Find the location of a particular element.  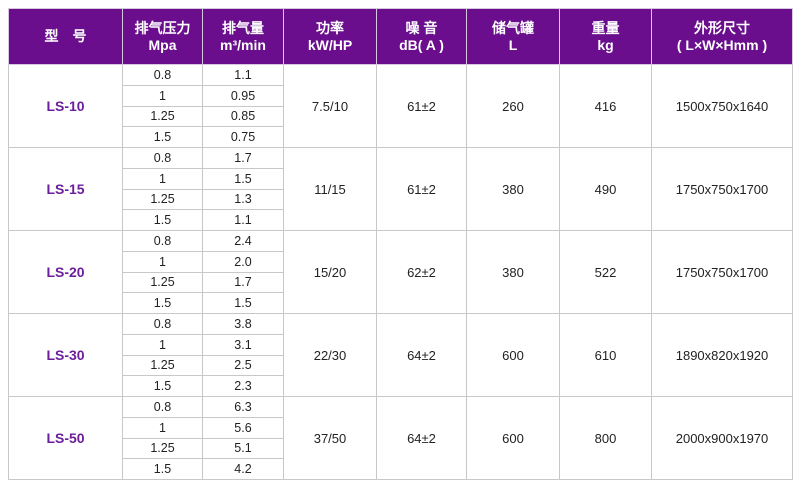

table-row: 1.25 5.1 is located at coordinates (401, 448).